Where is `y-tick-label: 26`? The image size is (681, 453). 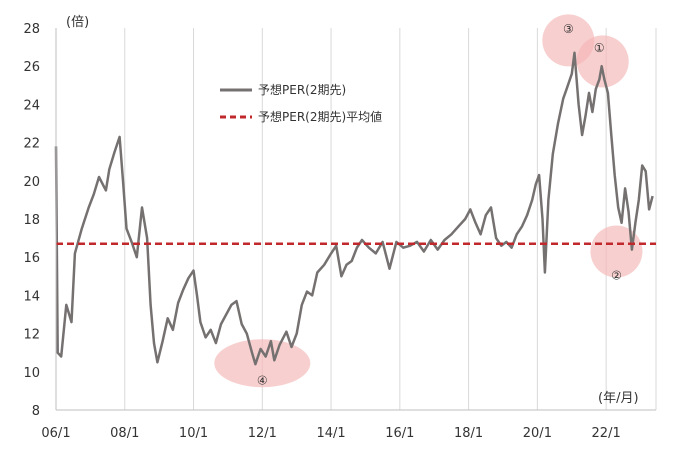
y-tick-label: 26 is located at coordinates (31, 67).